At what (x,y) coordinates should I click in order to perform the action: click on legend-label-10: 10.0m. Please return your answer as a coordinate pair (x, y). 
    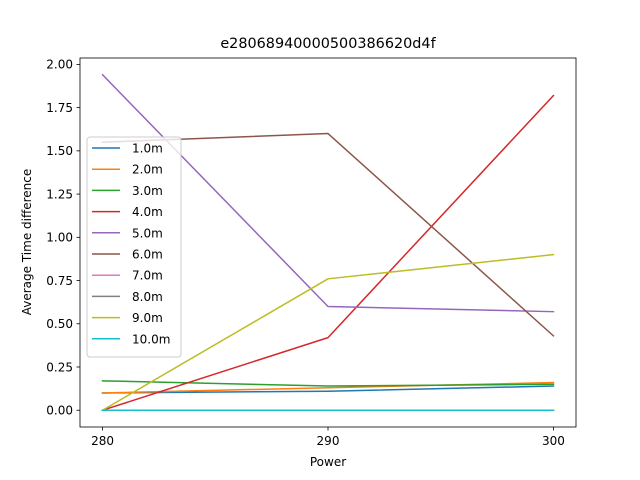
    Looking at the image, I should click on (151, 339).